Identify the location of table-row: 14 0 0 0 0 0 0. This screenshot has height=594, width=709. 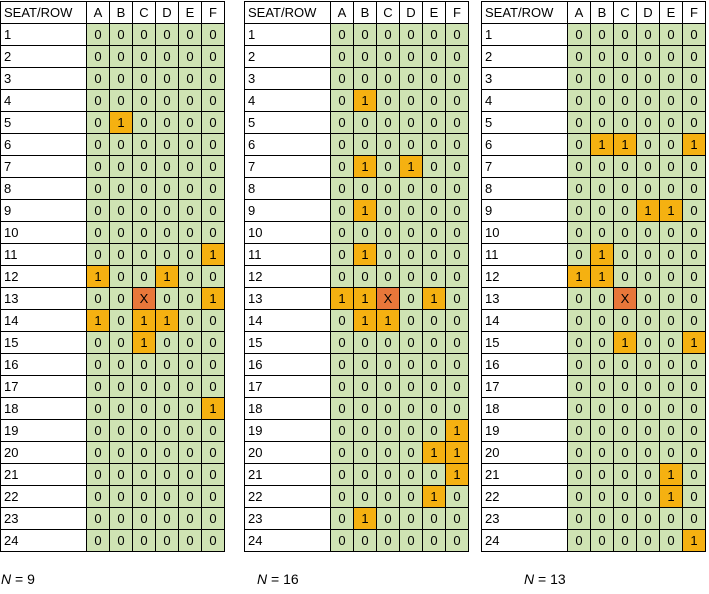
(593, 320).